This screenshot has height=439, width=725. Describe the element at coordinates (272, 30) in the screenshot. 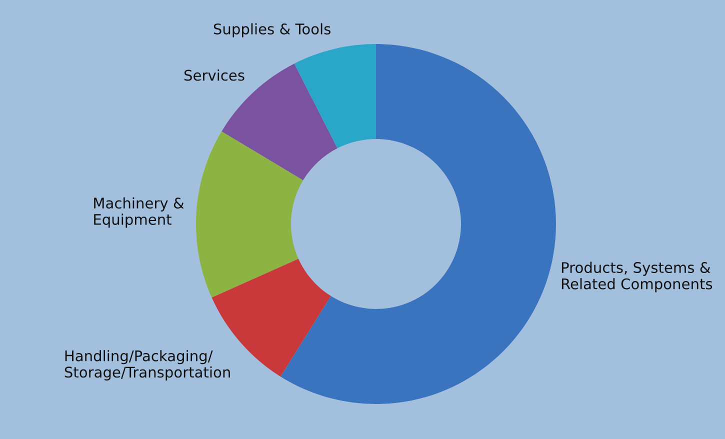

I see `slice-label: Supplies & Tools` at that location.